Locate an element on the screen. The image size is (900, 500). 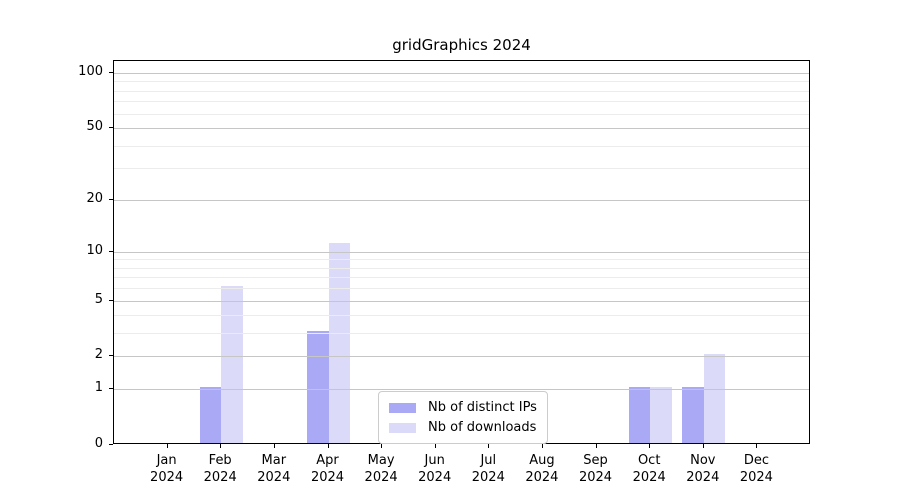
legend-swatch-downloads is located at coordinates (402, 427).